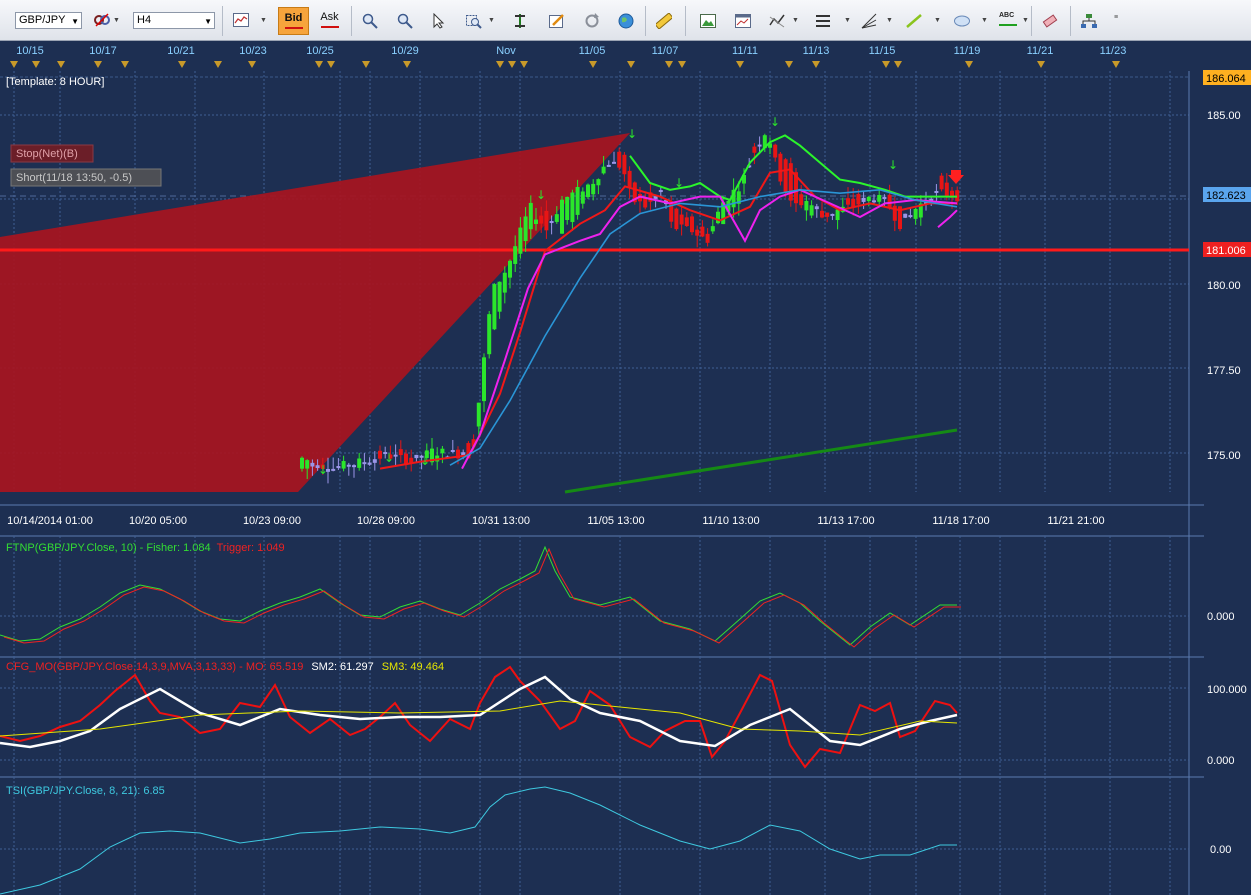 The height and width of the screenshot is (895, 1251). I want to click on ask-button: Ask, so click(329, 21).